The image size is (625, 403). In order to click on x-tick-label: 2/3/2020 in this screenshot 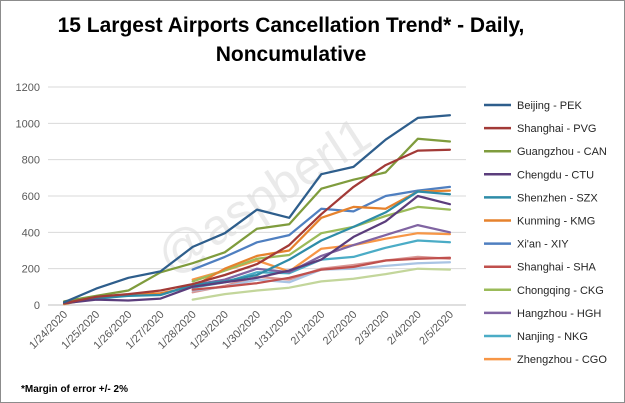, I will do `click(372, 328)`.